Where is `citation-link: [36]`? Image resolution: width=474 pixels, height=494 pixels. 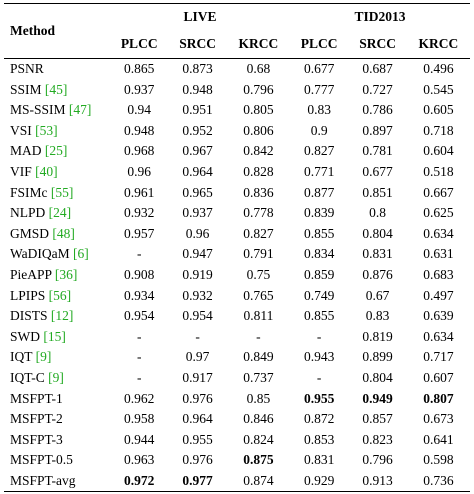
citation-link: [36] is located at coordinates (66, 274).